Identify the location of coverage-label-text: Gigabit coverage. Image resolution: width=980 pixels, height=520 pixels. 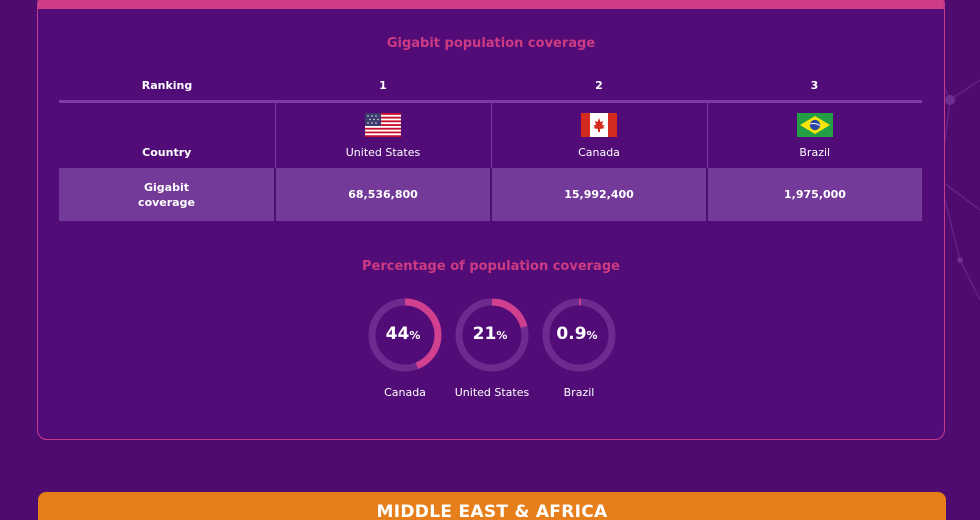
(166, 194).